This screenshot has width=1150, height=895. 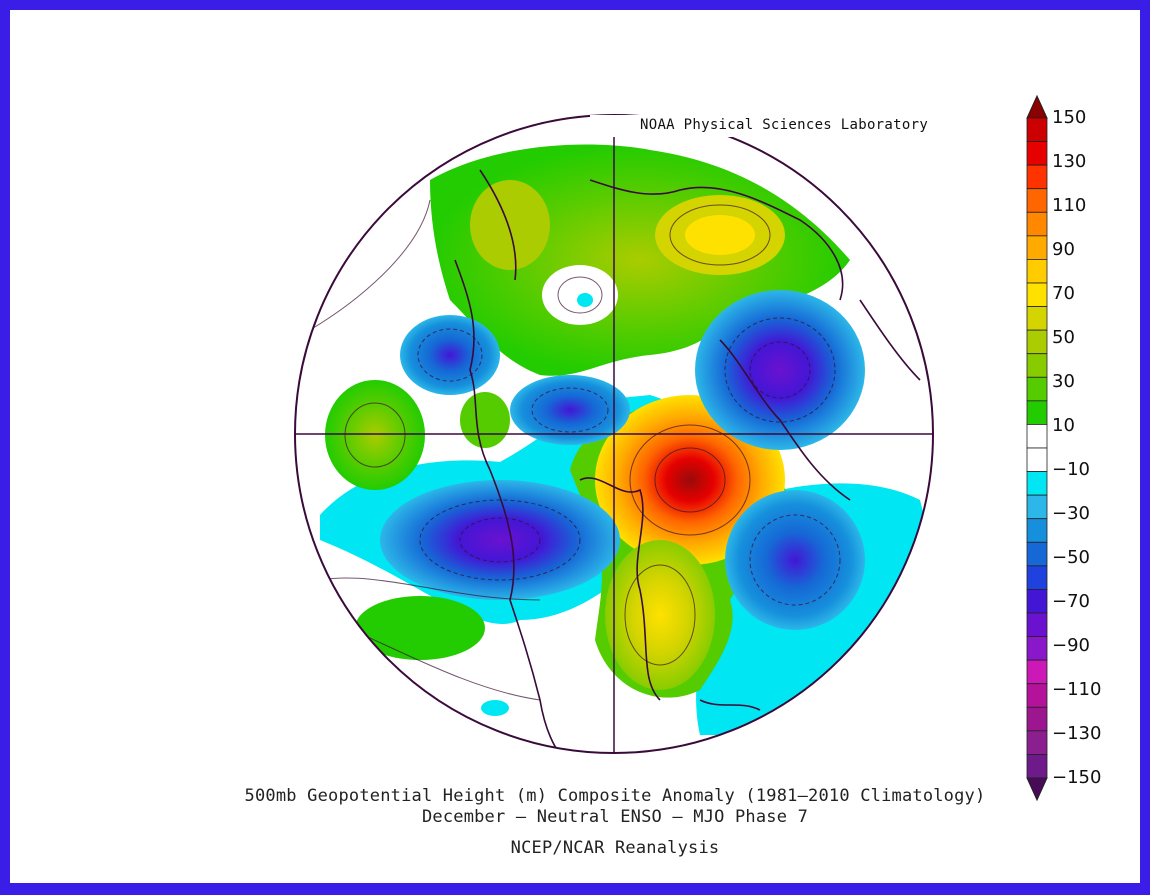 What do you see at coordinates (1077, 777) in the screenshot?
I see `colorbar-tick-label: −150` at bounding box center [1077, 777].